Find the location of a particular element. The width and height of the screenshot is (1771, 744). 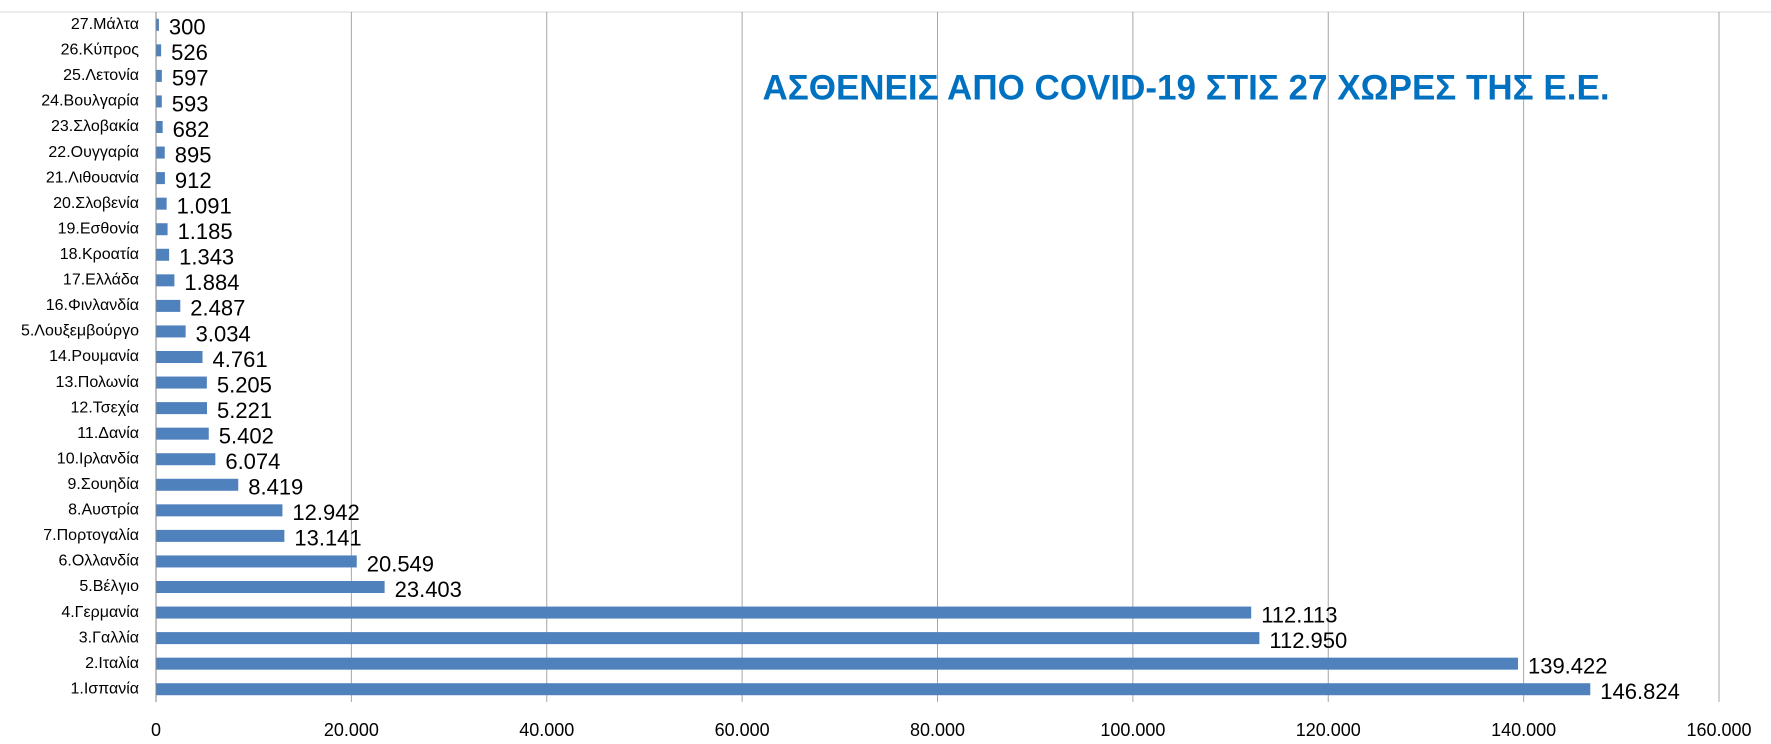

x-tick-label: 140.000 is located at coordinates (1523, 730).